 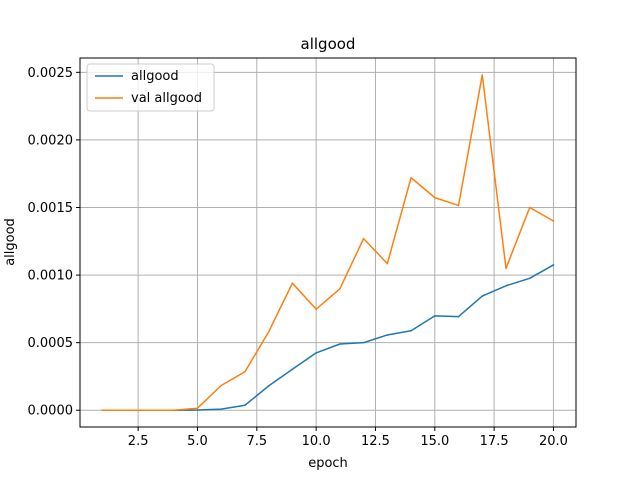 I want to click on y-axis-label: allgood, so click(x=10, y=242).